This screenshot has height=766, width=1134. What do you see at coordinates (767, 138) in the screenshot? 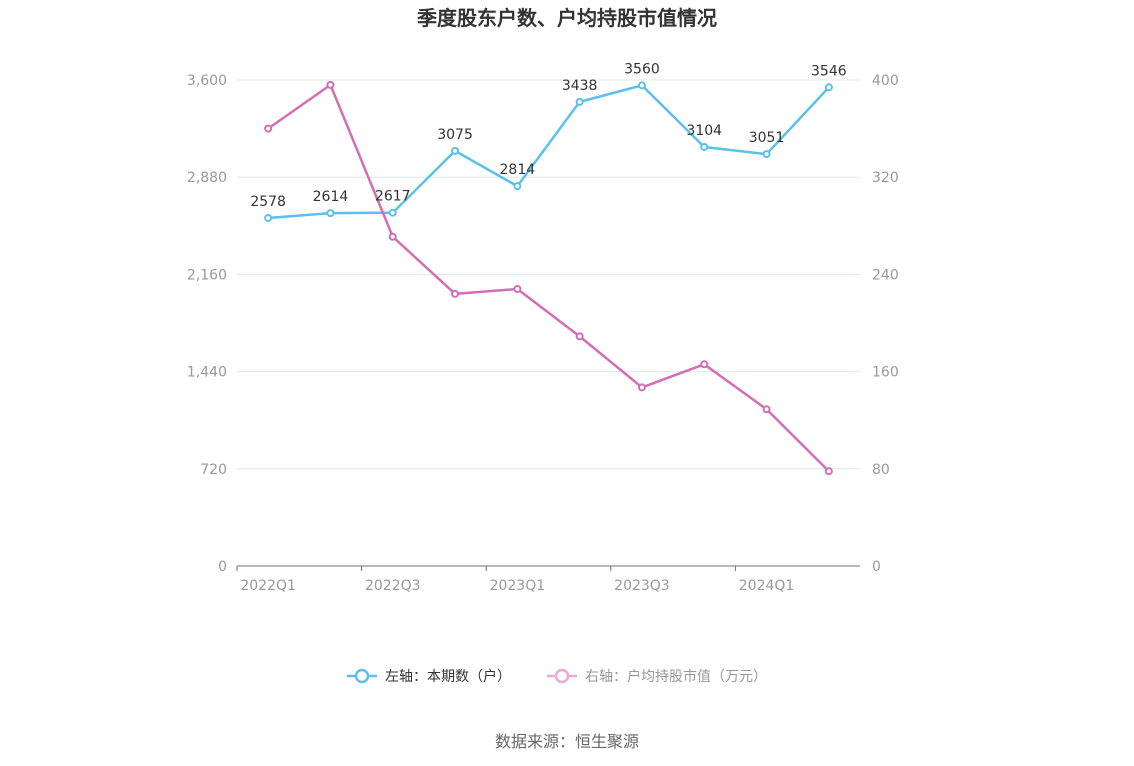
I see `data-label: 3051` at bounding box center [767, 138].